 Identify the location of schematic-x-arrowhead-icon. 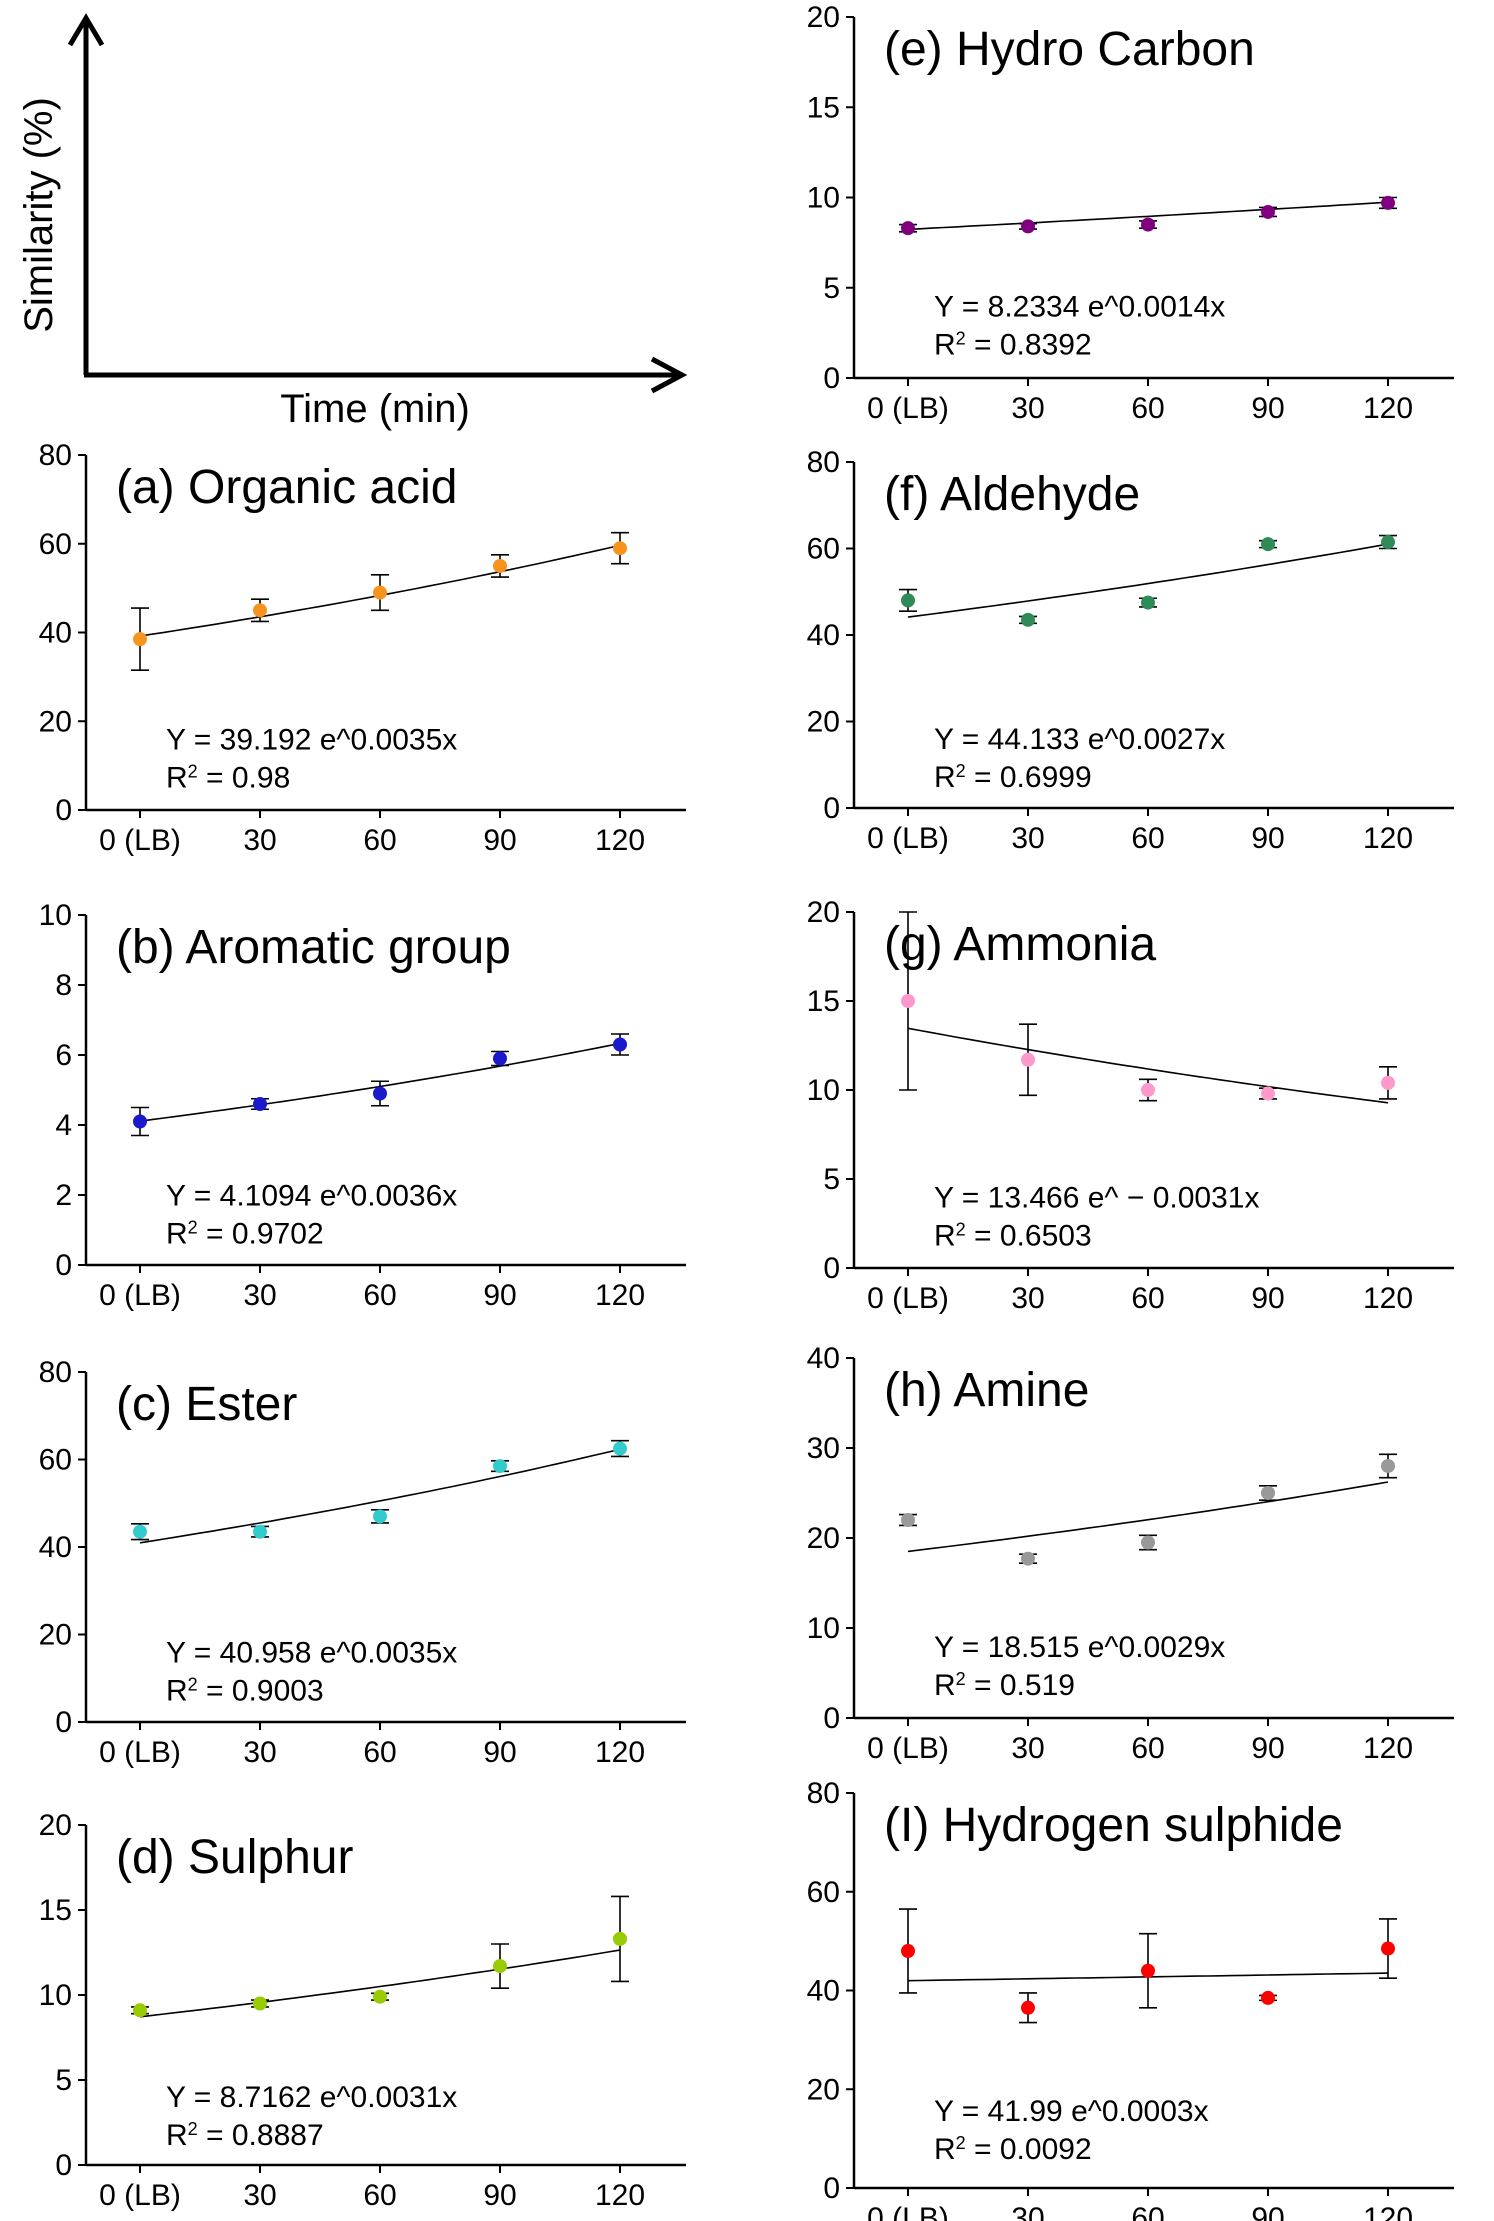
(669, 375).